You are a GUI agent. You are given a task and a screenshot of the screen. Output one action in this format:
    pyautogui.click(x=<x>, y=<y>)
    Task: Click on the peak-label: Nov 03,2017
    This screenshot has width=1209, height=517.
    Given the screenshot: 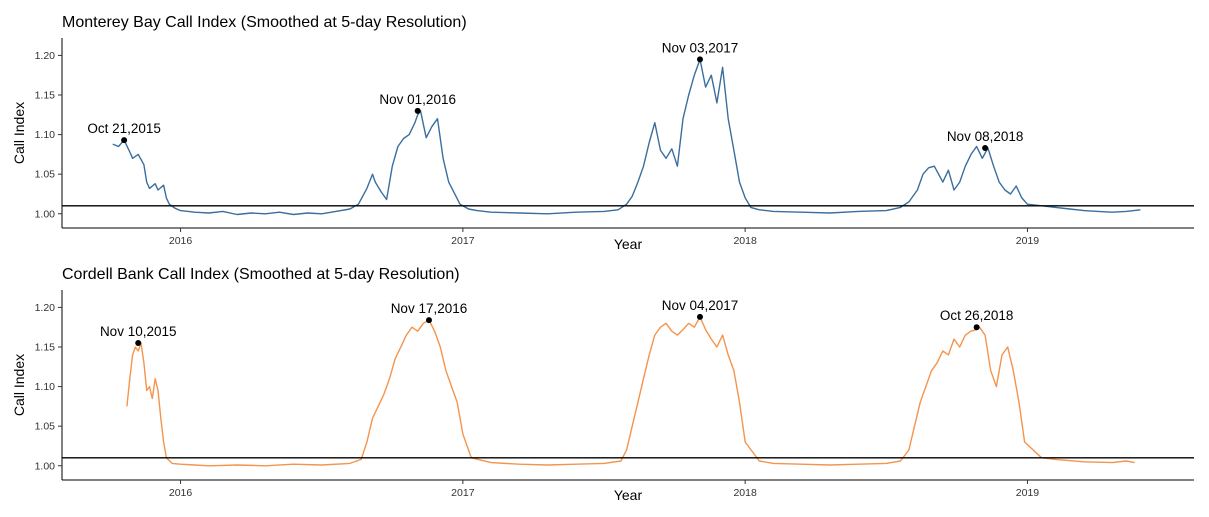 What is the action you would take?
    pyautogui.click(x=700, y=47)
    